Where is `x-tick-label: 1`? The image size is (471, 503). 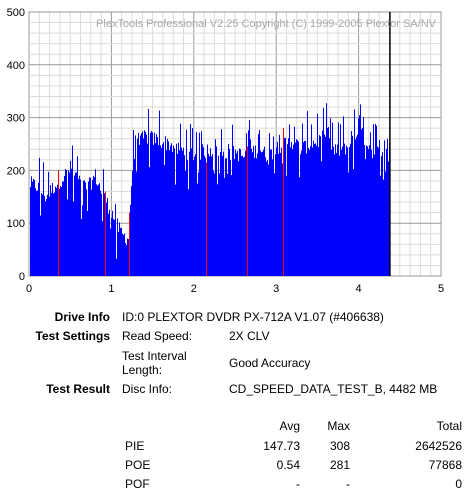 x-tick-label: 1 is located at coordinates (111, 289).